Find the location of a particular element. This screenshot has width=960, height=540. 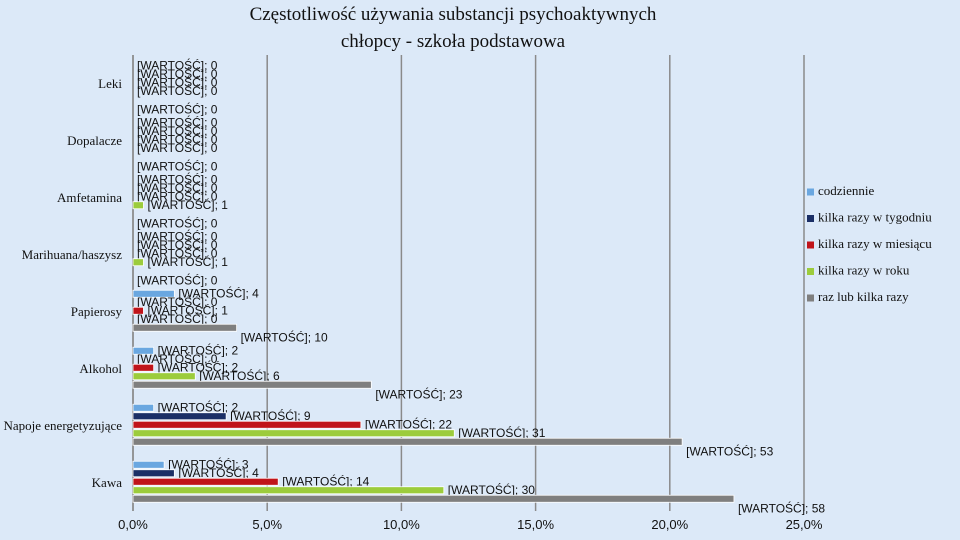

data-label: [WARTOŚĆ]; 23 is located at coordinates (418, 394).